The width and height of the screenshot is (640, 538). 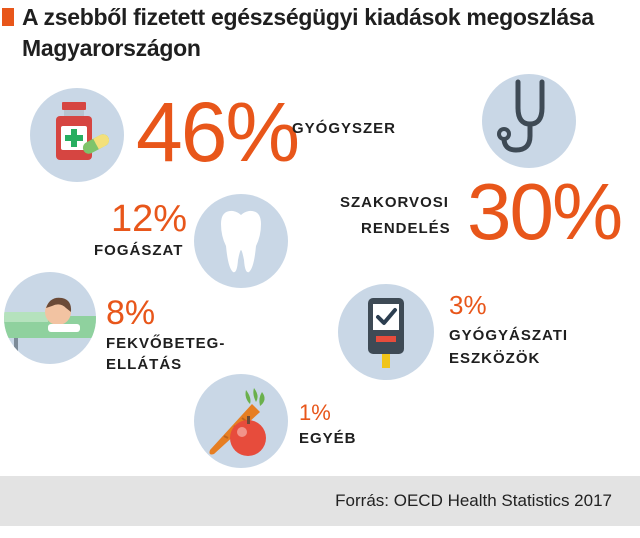 I want to click on category-label-egyeb: EGYÉB, so click(x=328, y=438).